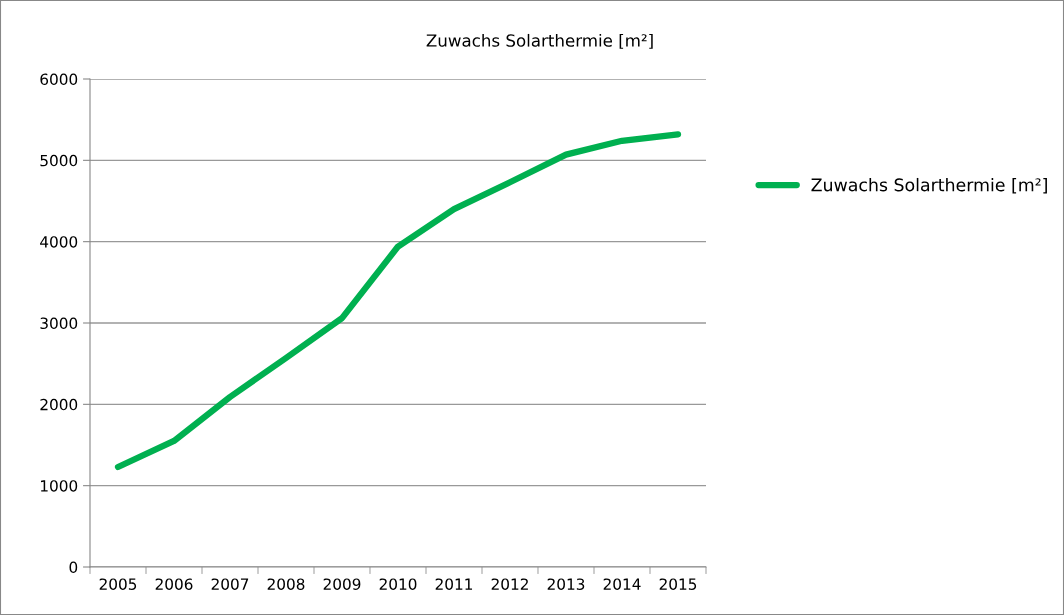 This screenshot has height=615, width=1064. What do you see at coordinates (59, 242) in the screenshot?
I see `y-tick-label: 4000` at bounding box center [59, 242].